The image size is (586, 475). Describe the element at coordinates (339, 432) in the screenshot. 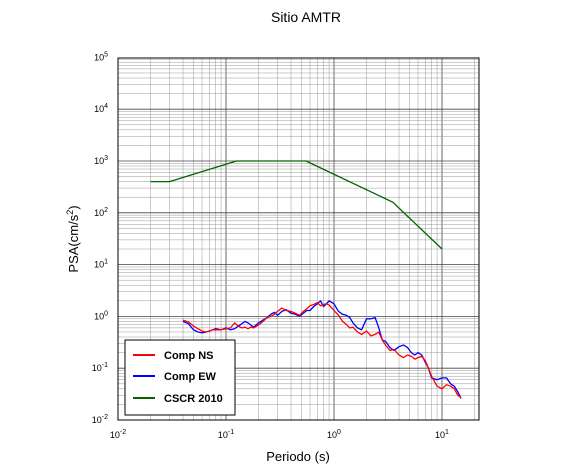

I see `x-tick-label-exponent: 0` at that location.